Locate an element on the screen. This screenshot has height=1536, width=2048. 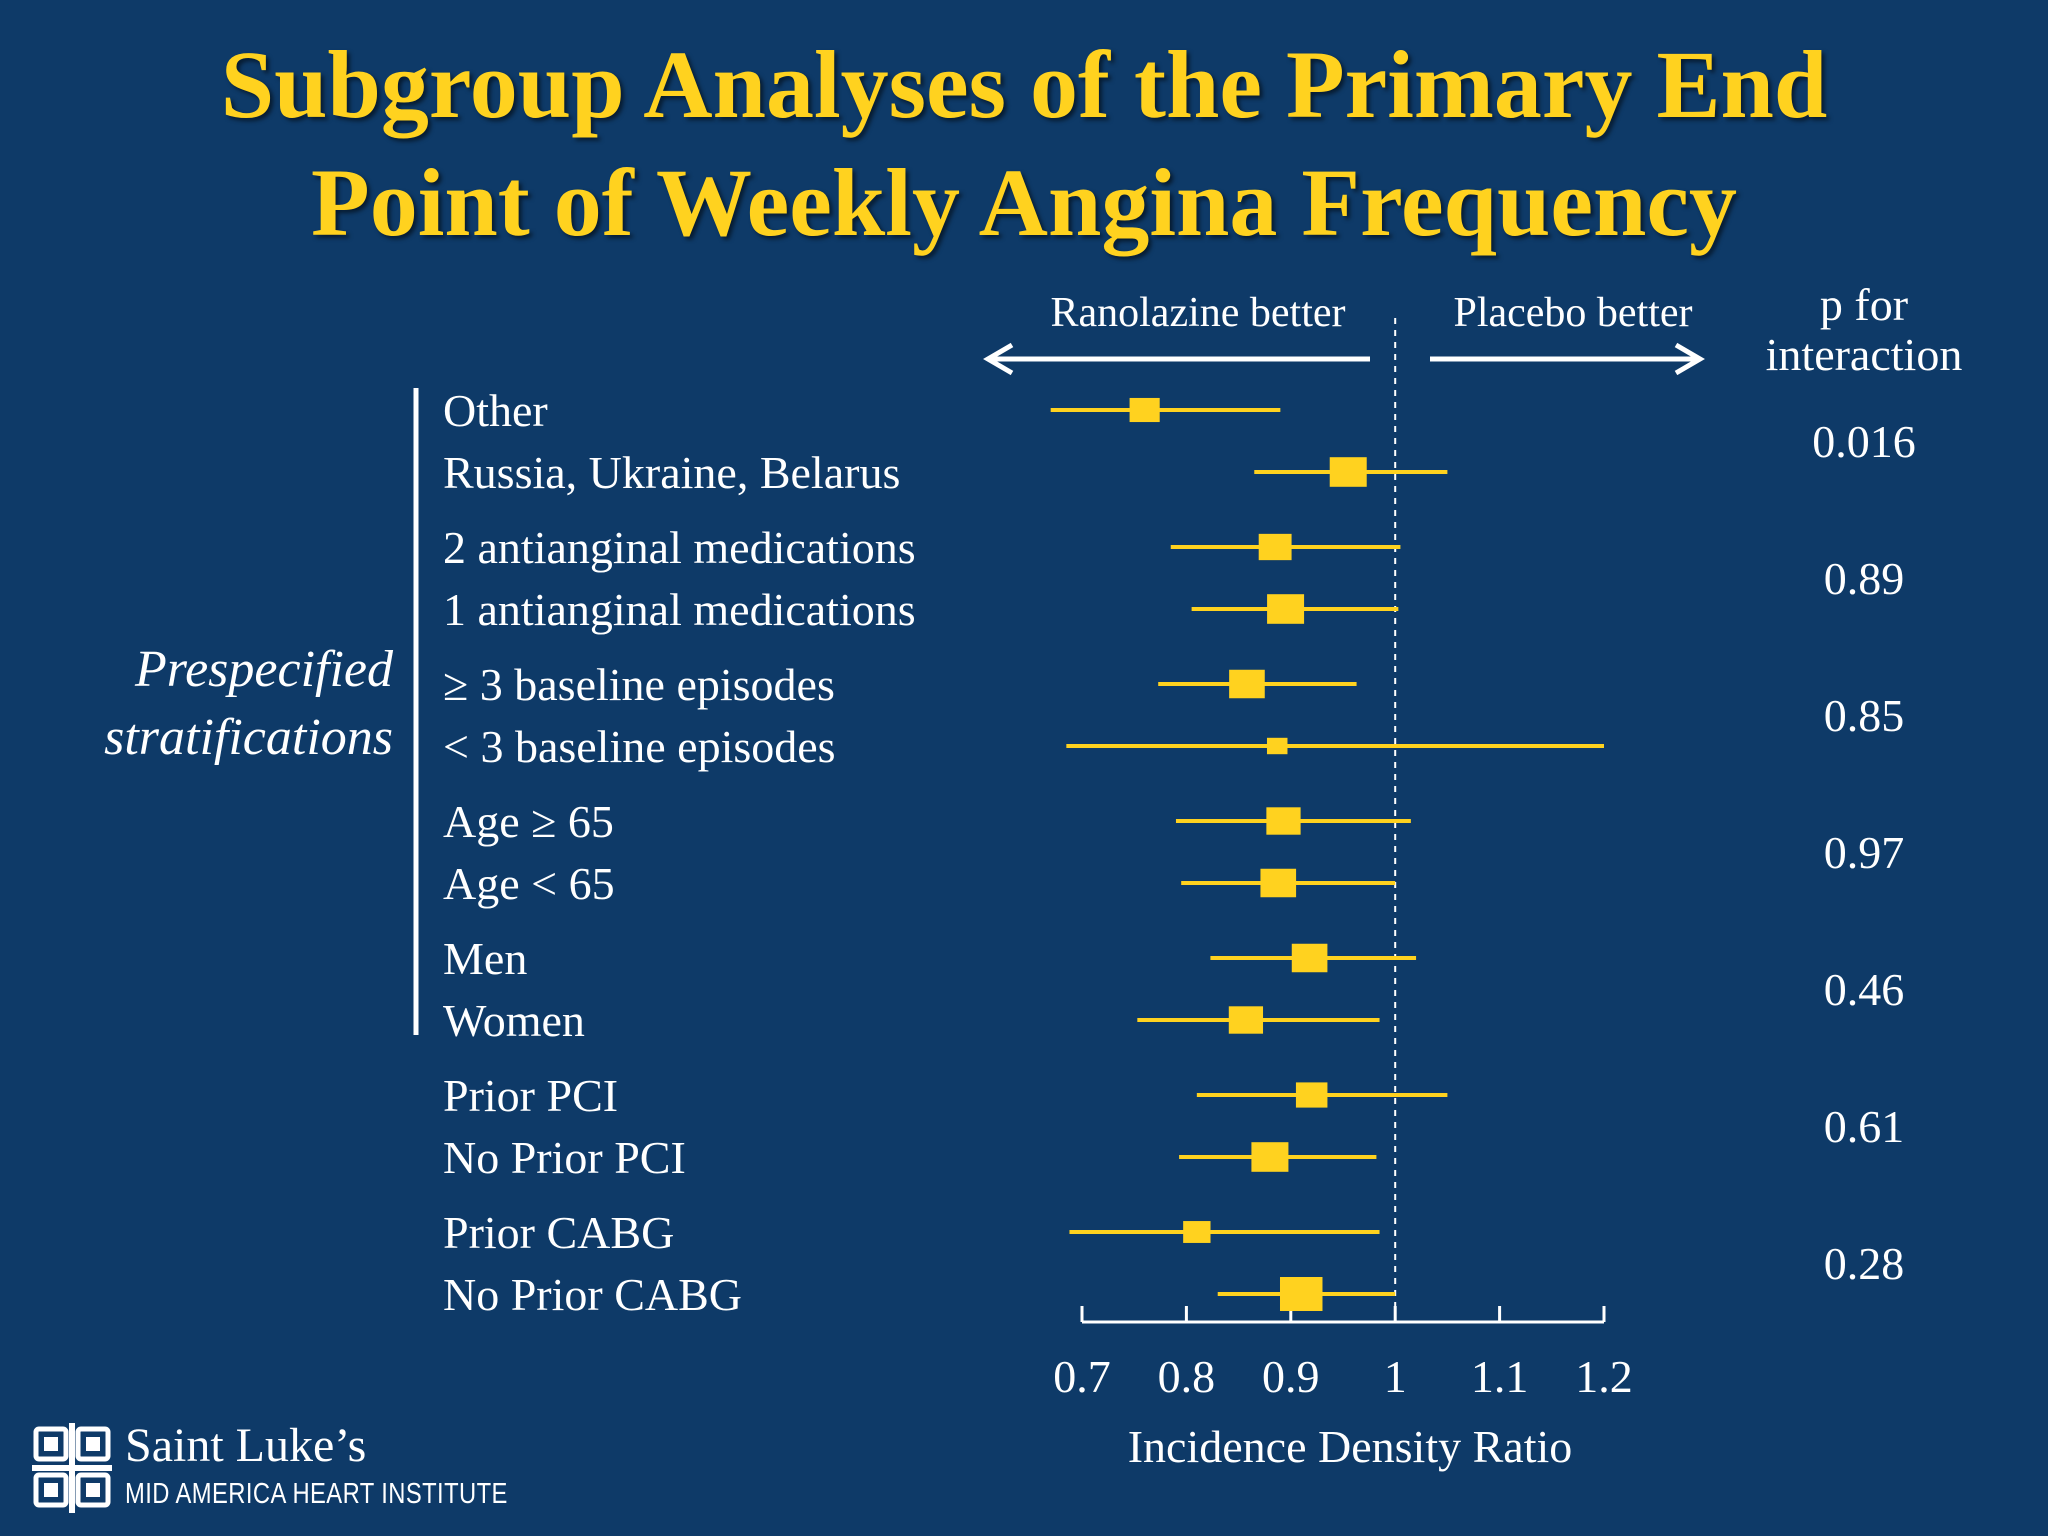
row-label: Age ≥ 65 is located at coordinates (528, 821).